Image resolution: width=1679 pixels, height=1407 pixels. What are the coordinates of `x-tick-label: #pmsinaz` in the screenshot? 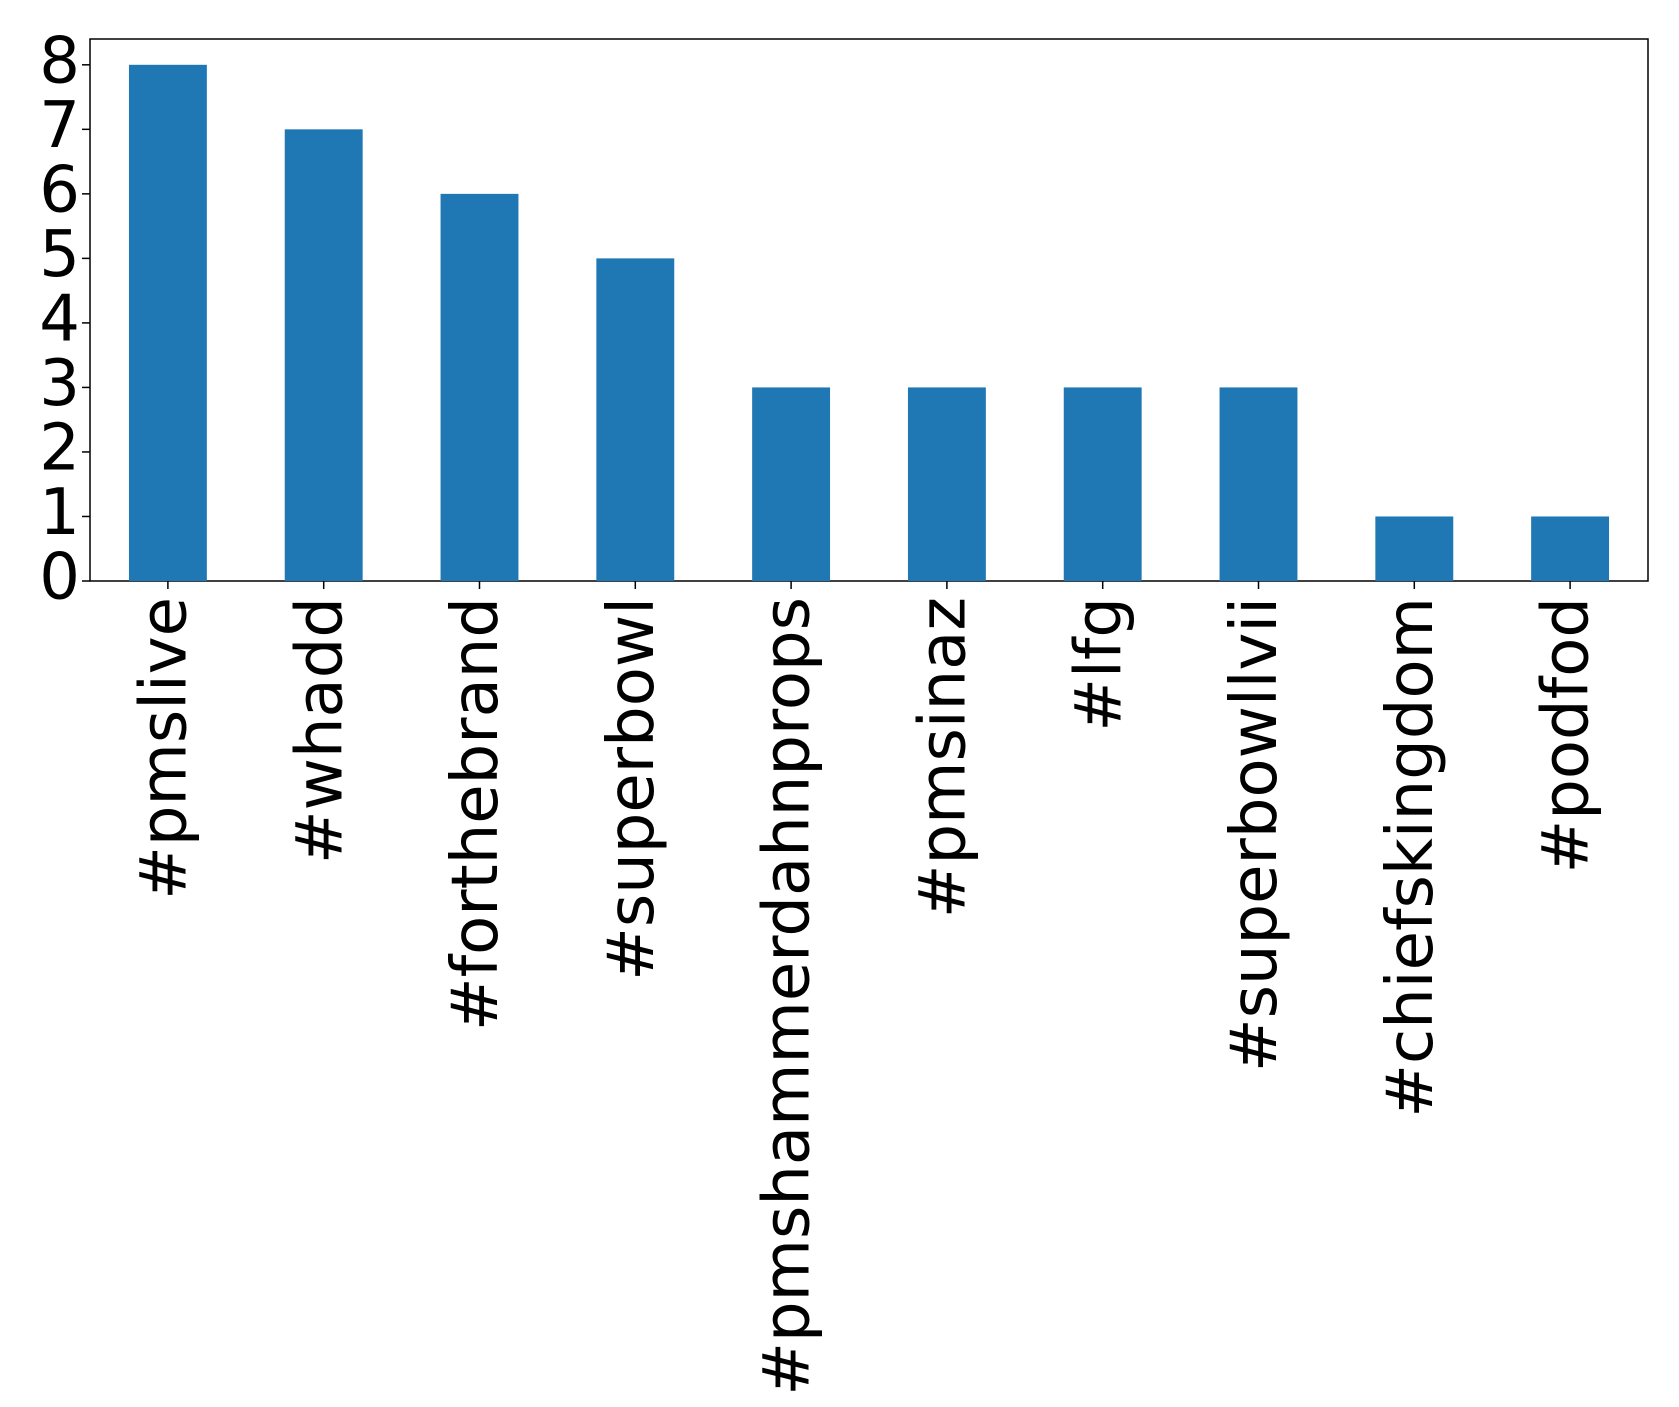 It's located at (943, 757).